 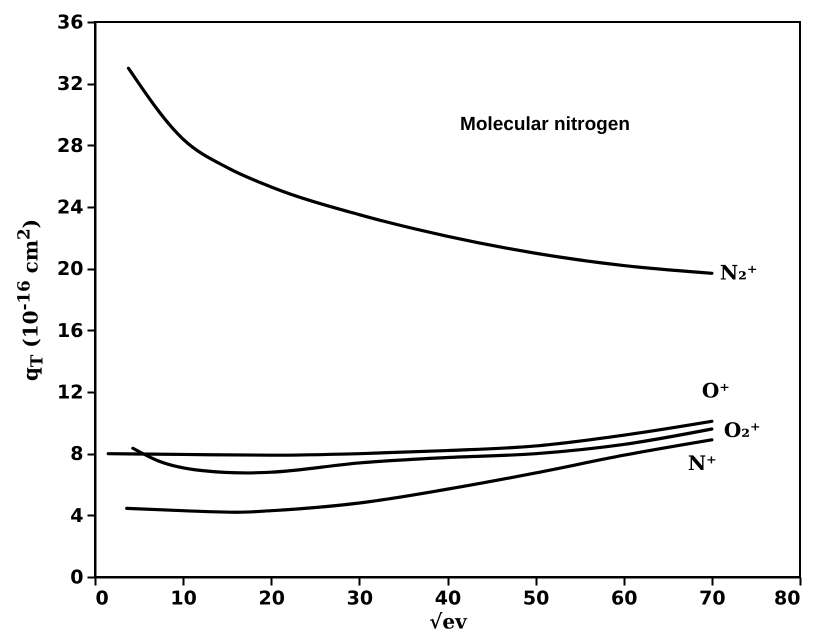 What do you see at coordinates (70, 269) in the screenshot?
I see `y-tick-label: 20` at bounding box center [70, 269].